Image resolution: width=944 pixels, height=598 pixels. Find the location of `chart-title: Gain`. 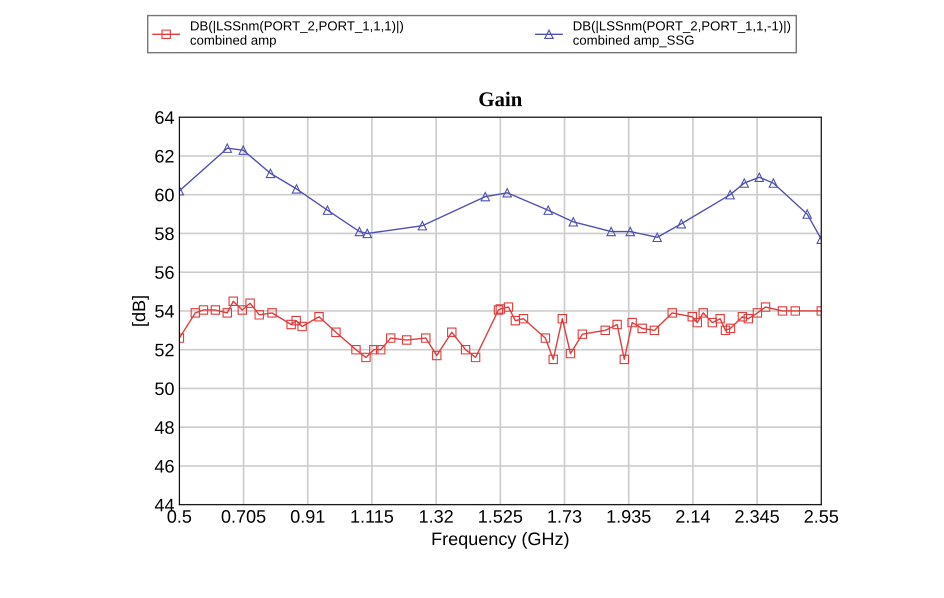

chart-title: Gain is located at coordinates (500, 99).